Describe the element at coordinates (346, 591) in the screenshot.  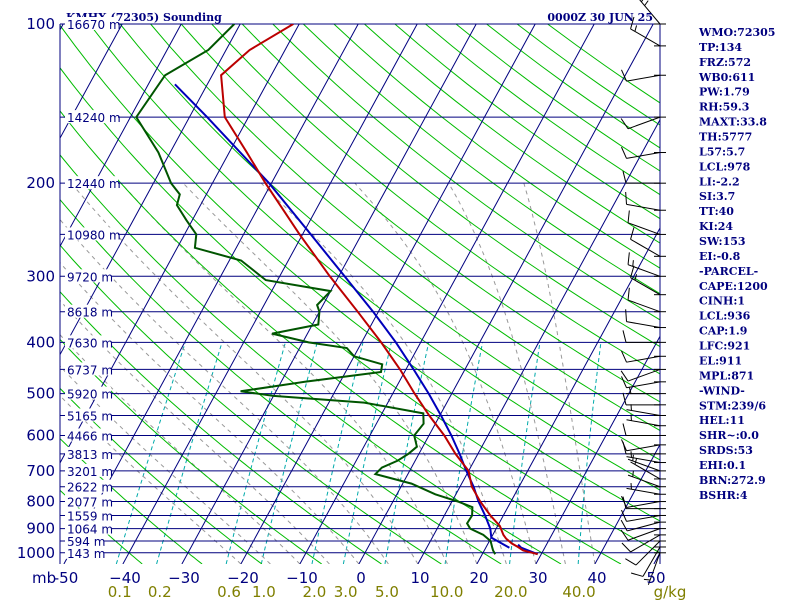
I see `mixing-ratio-label: 3.0` at that location.